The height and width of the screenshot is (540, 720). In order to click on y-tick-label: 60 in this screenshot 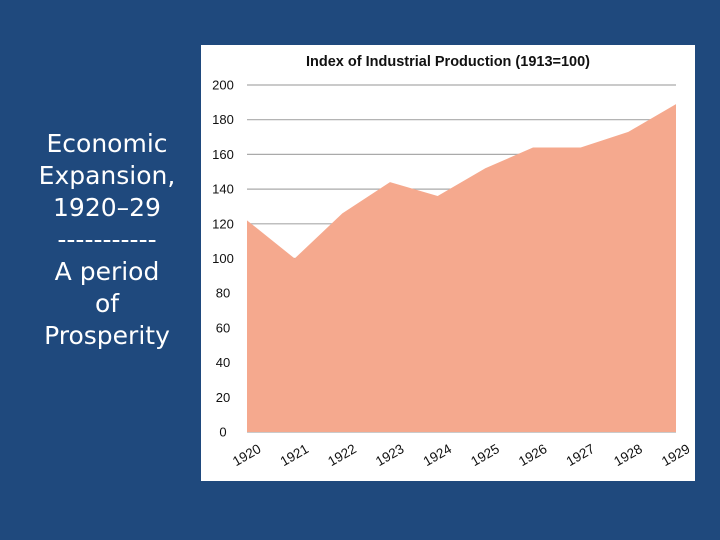, I will do `click(223, 327)`.